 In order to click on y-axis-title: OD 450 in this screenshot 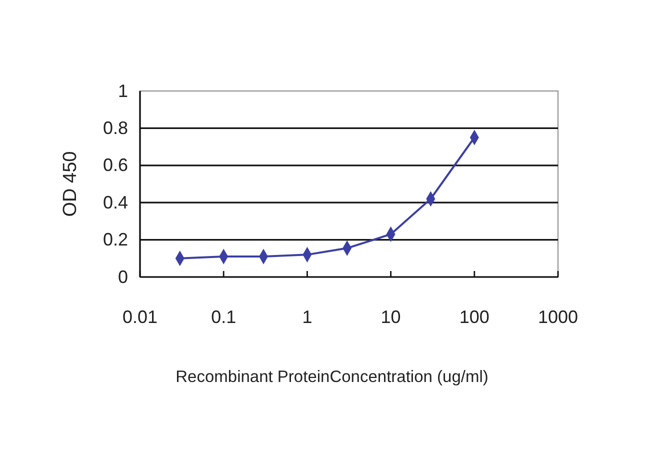, I will do `click(70, 184)`.